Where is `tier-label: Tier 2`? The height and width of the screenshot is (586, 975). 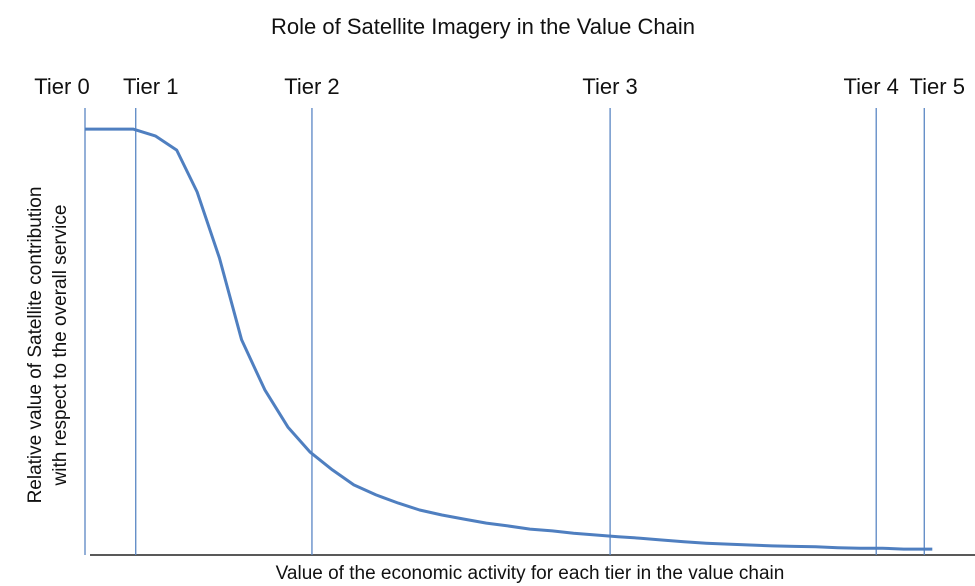 tier-label: Tier 2 is located at coordinates (311, 86).